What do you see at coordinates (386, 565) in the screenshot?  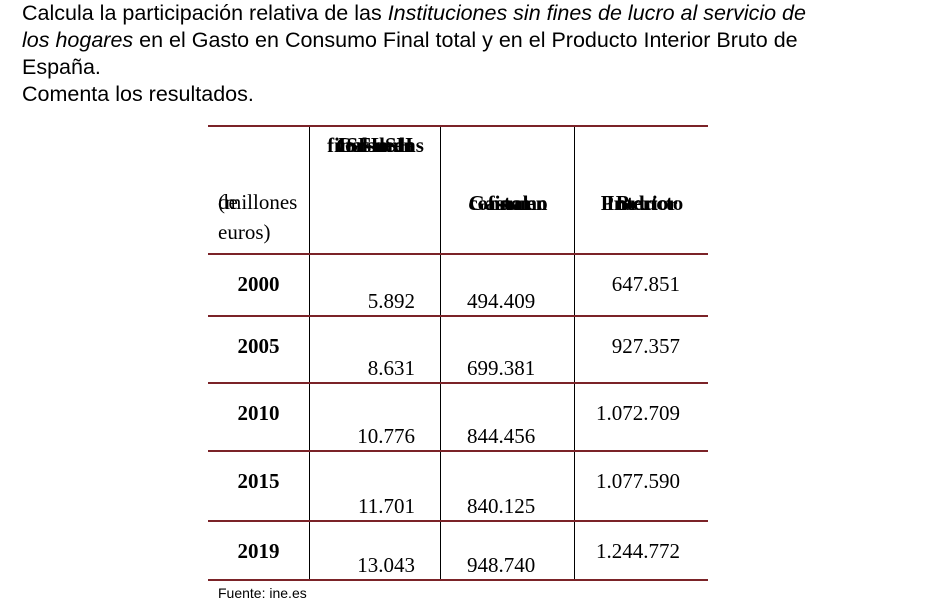 I see `cell-isflsh: 13.043` at bounding box center [386, 565].